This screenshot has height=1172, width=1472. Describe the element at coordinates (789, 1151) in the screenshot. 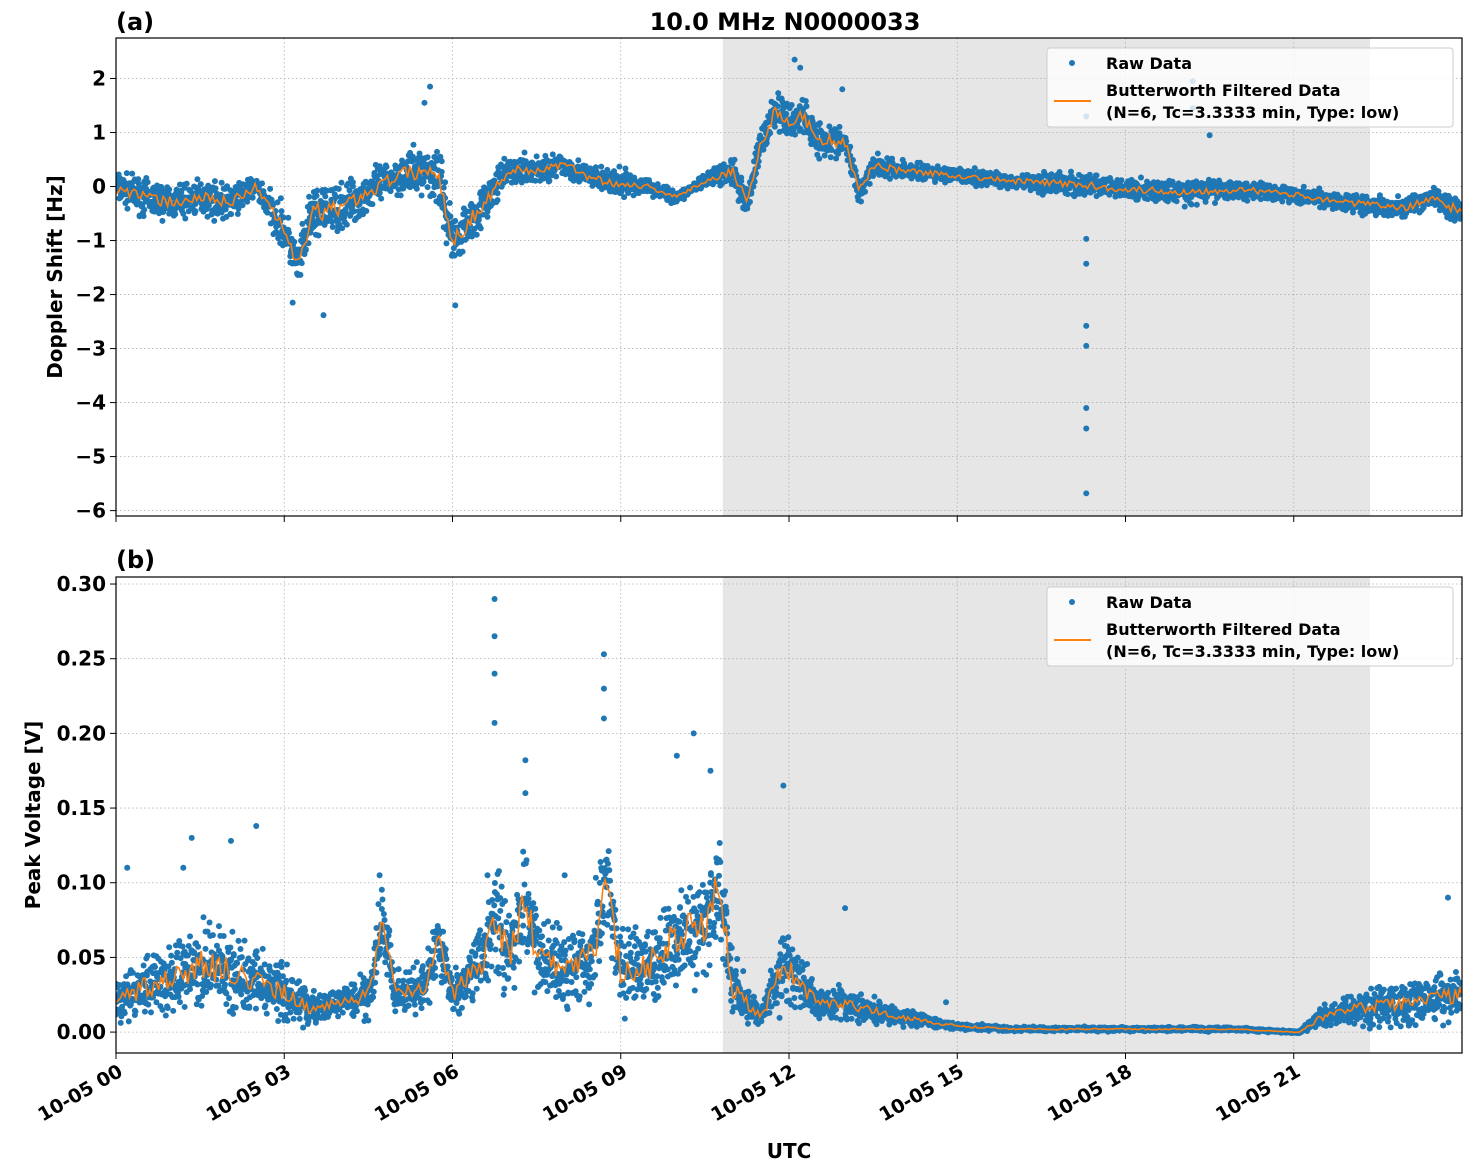

I see `x-axis-label: UTC` at that location.